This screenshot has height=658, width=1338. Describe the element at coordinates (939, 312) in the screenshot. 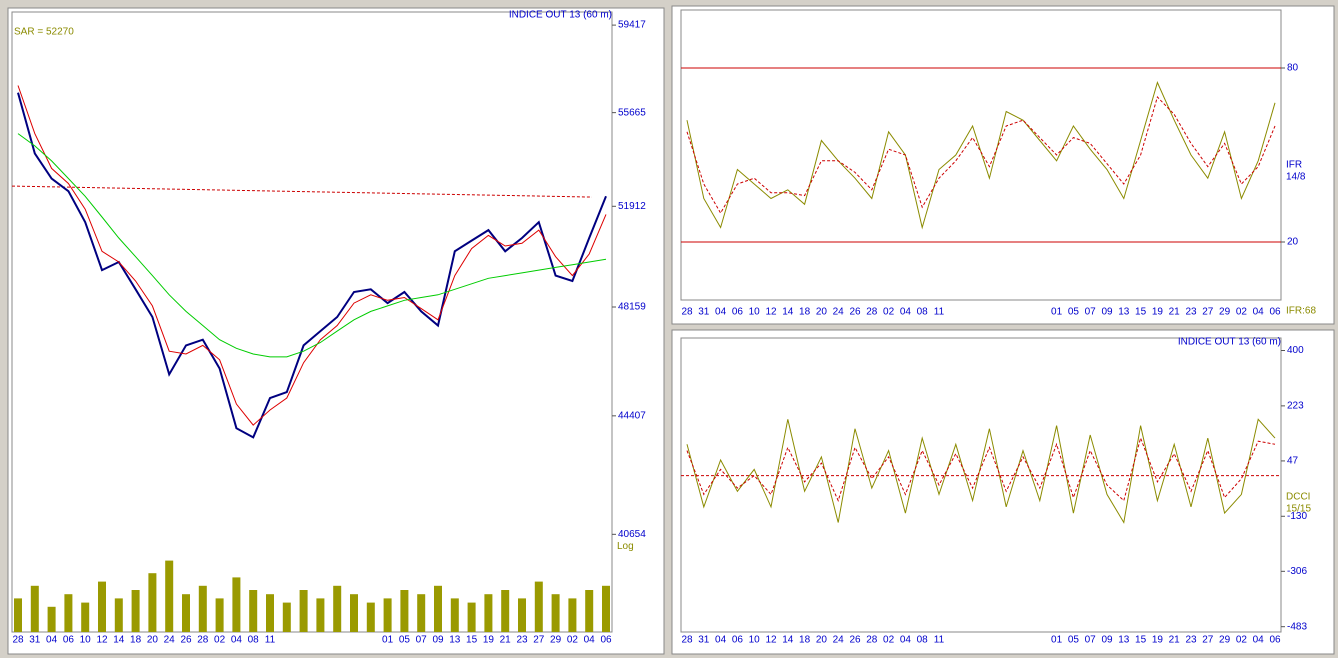

I see `x-tick-label: 11` at that location.